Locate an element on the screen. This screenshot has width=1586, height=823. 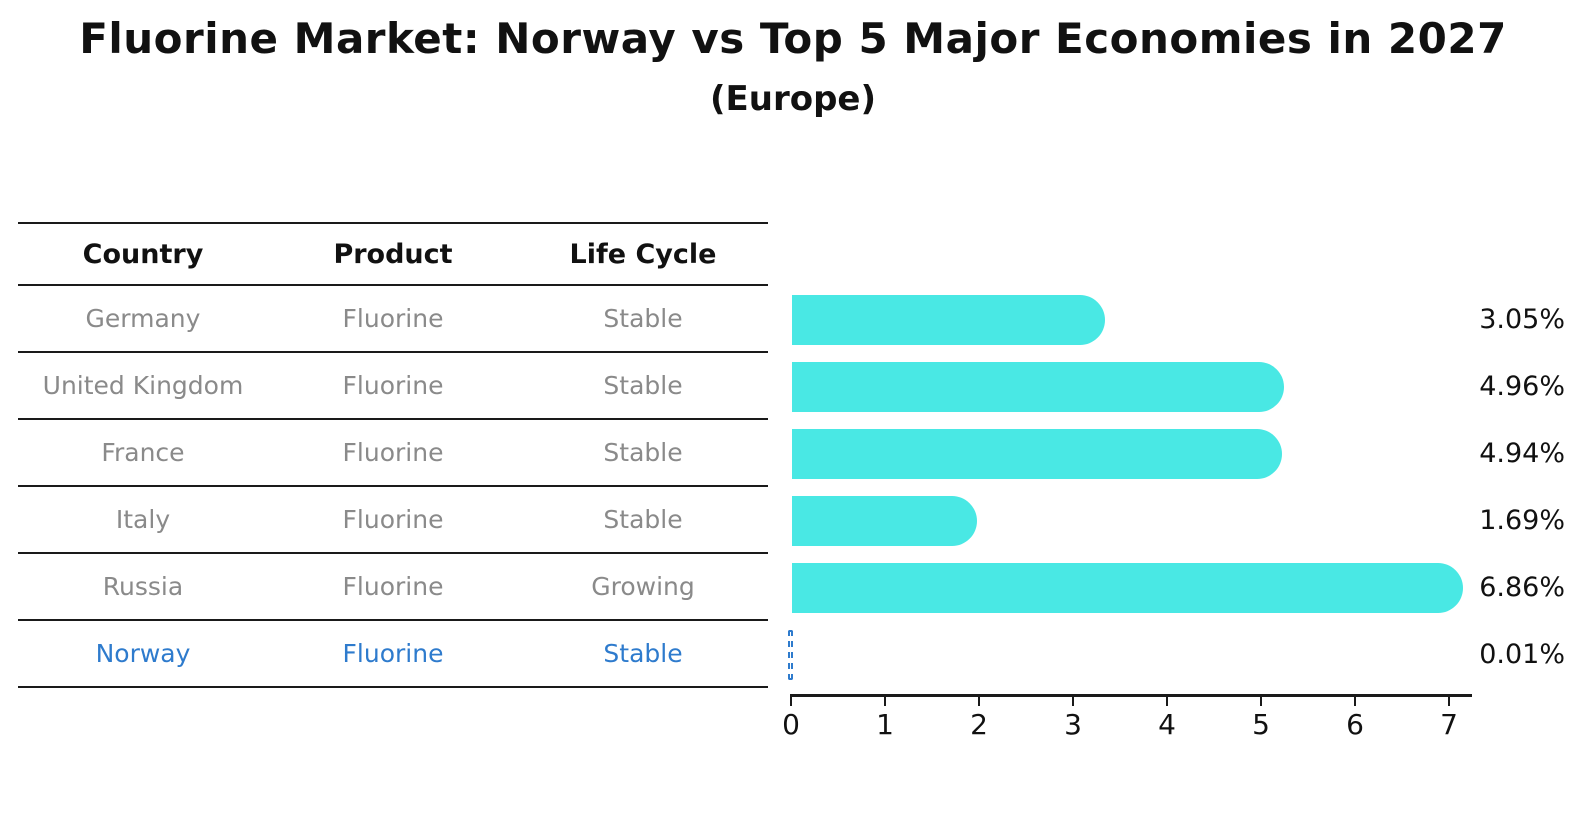
x-axis-tick-label: 7 is located at coordinates (1449, 724).